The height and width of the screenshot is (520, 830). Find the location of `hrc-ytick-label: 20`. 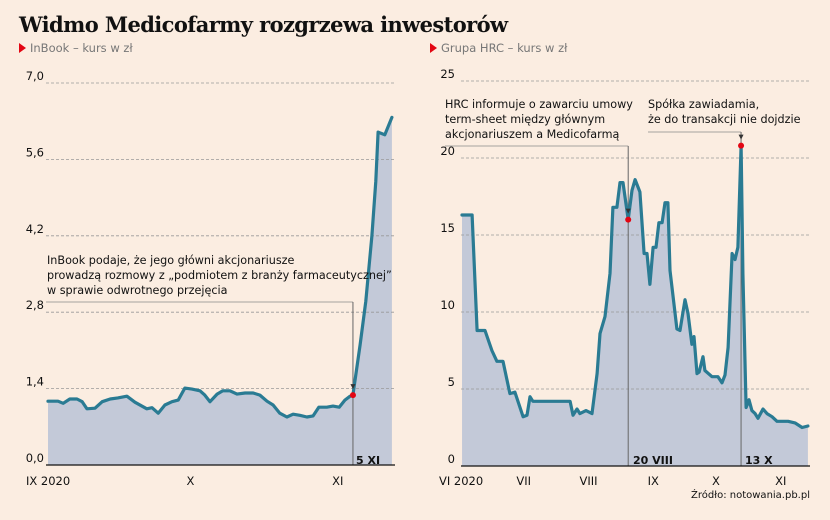

hrc-ytick-label: 20 is located at coordinates (447, 151).